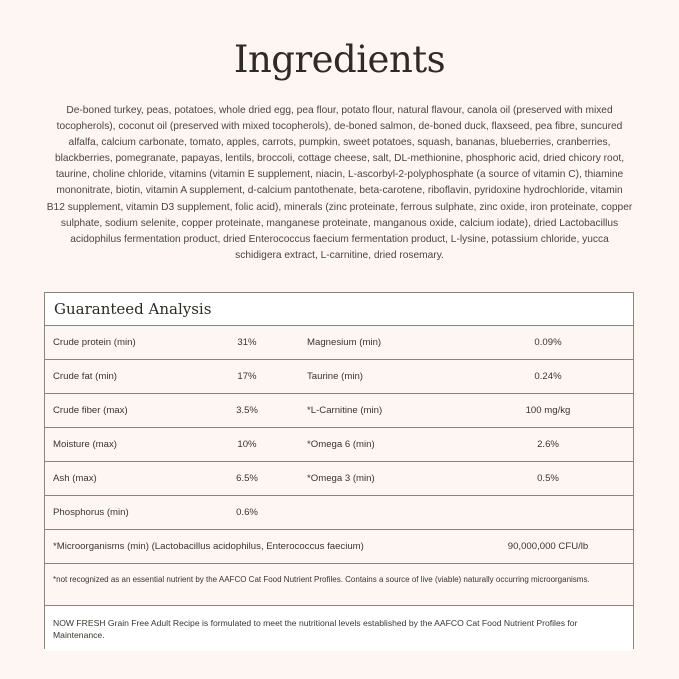  What do you see at coordinates (548, 478) in the screenshot?
I see `row-value: 0.5%` at bounding box center [548, 478].